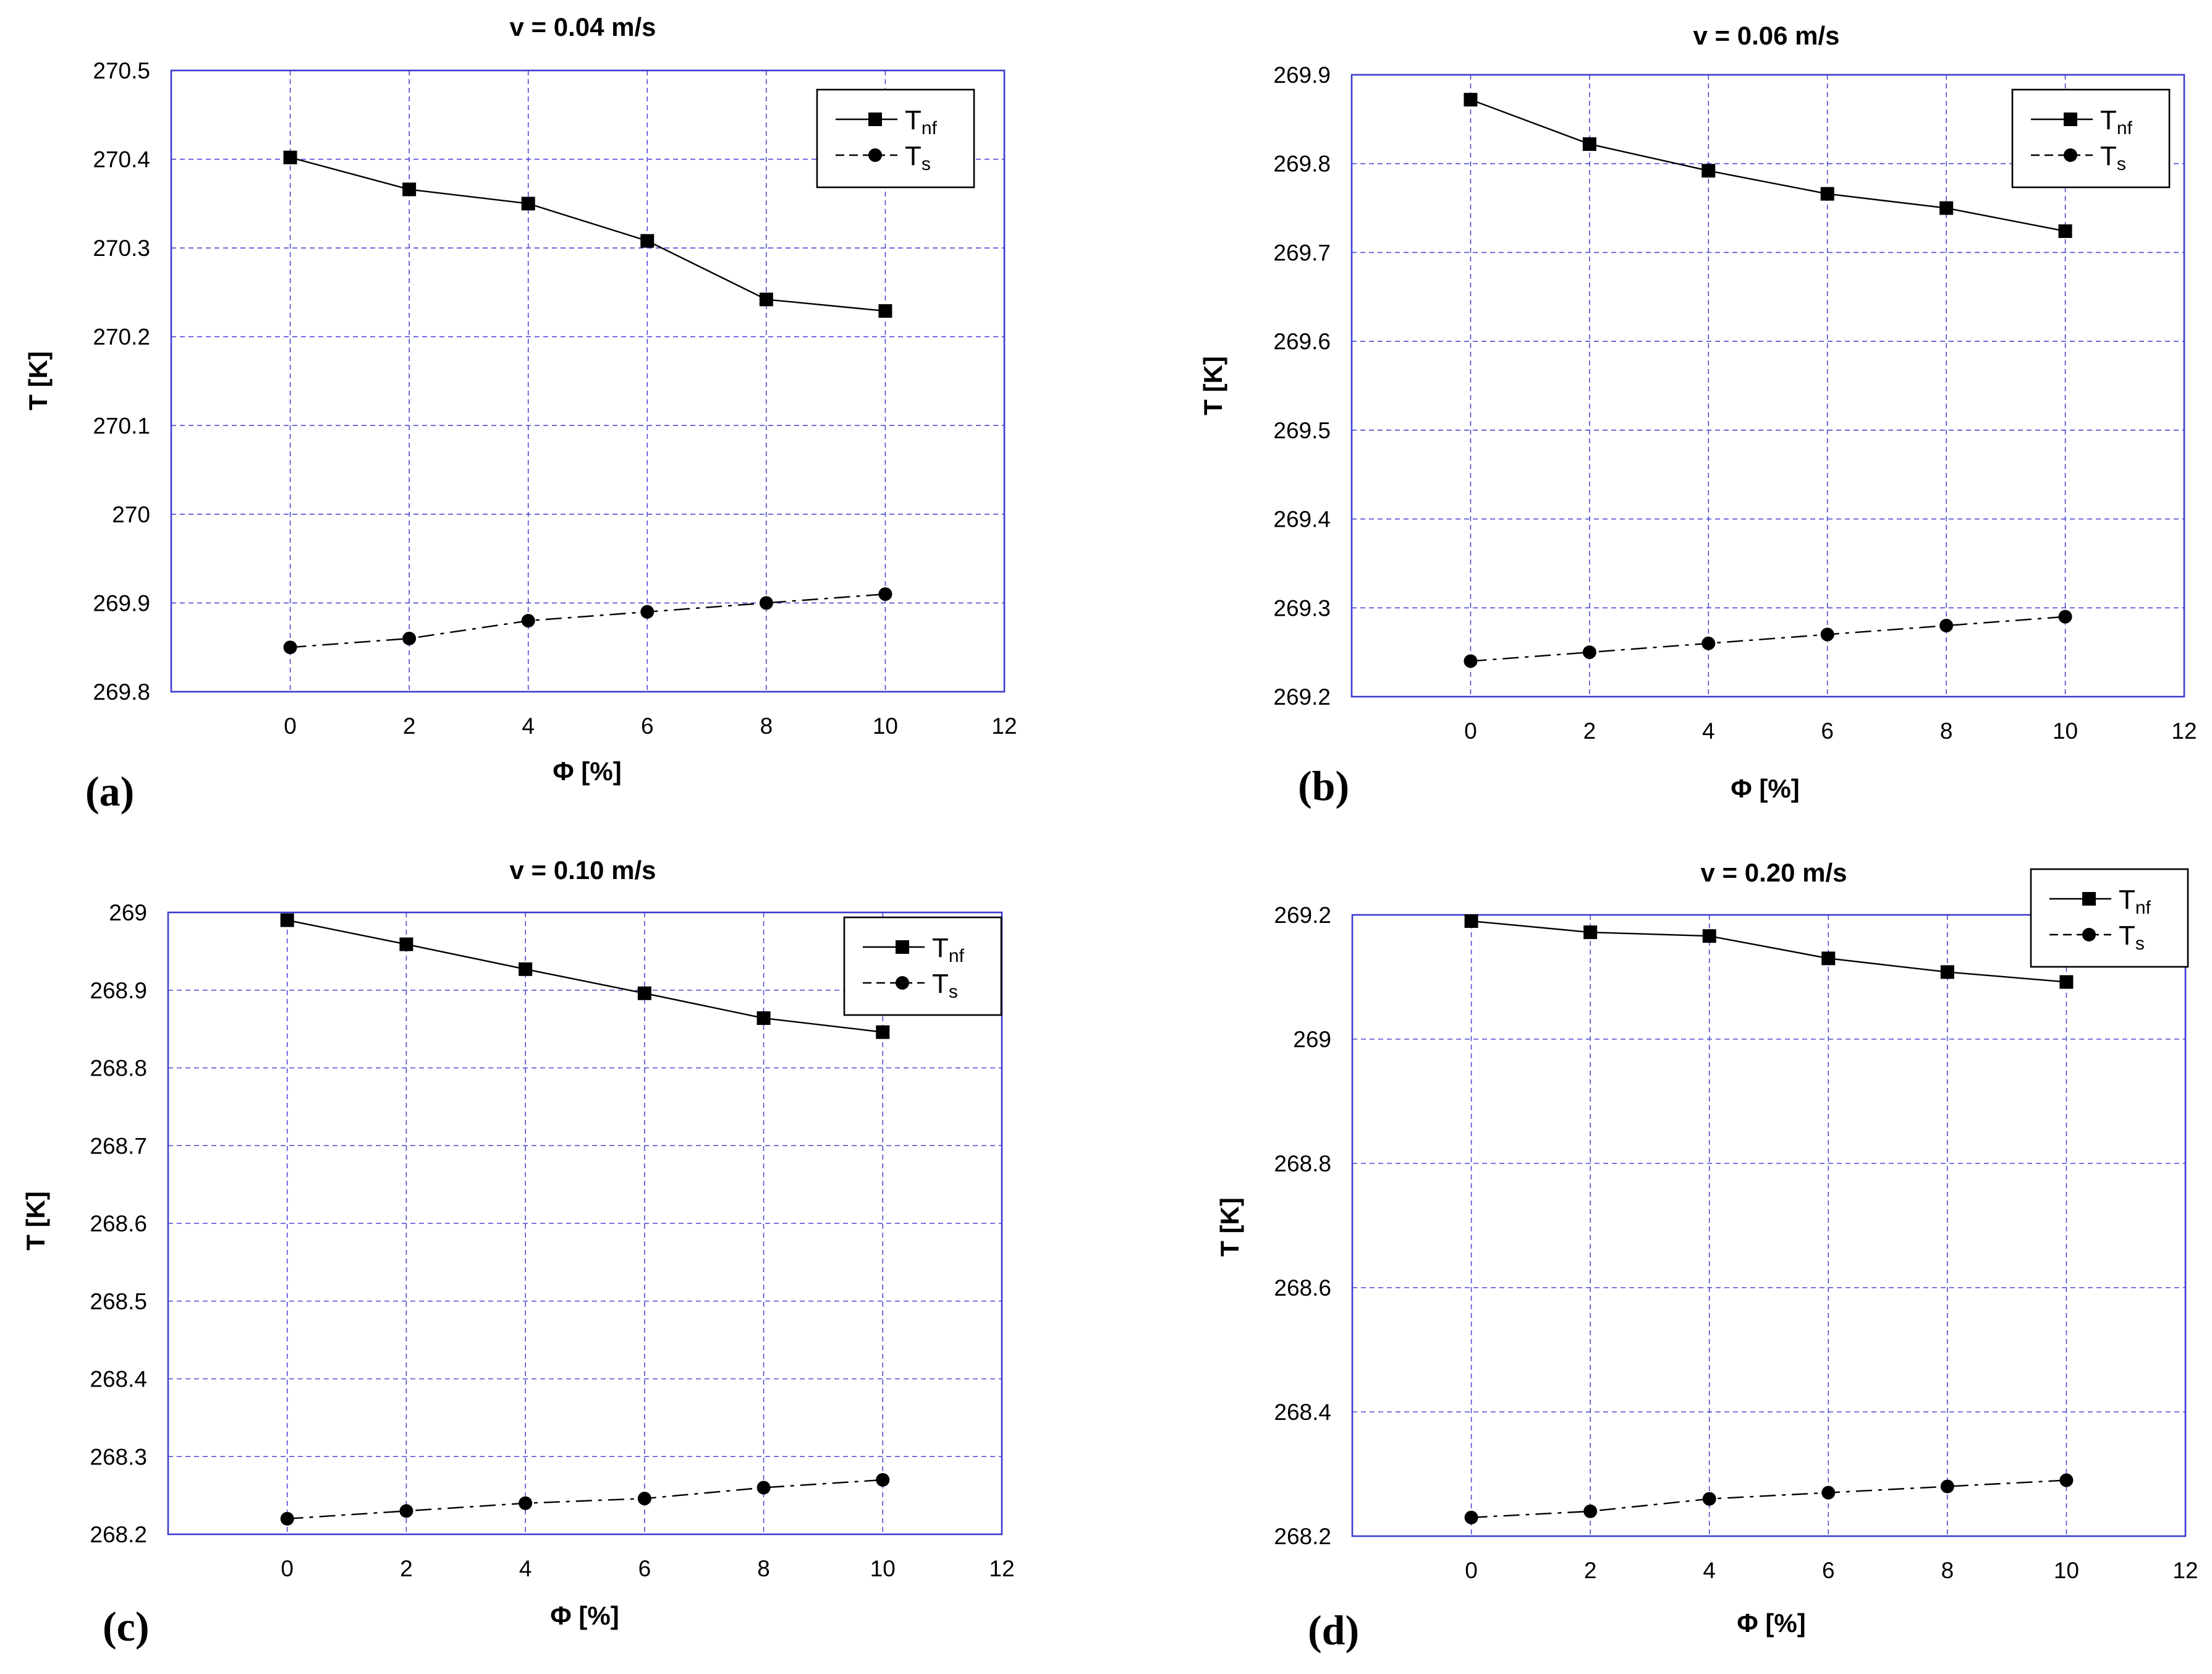 The image size is (2212, 1674). I want to click on panel-label: (a), so click(110, 792).